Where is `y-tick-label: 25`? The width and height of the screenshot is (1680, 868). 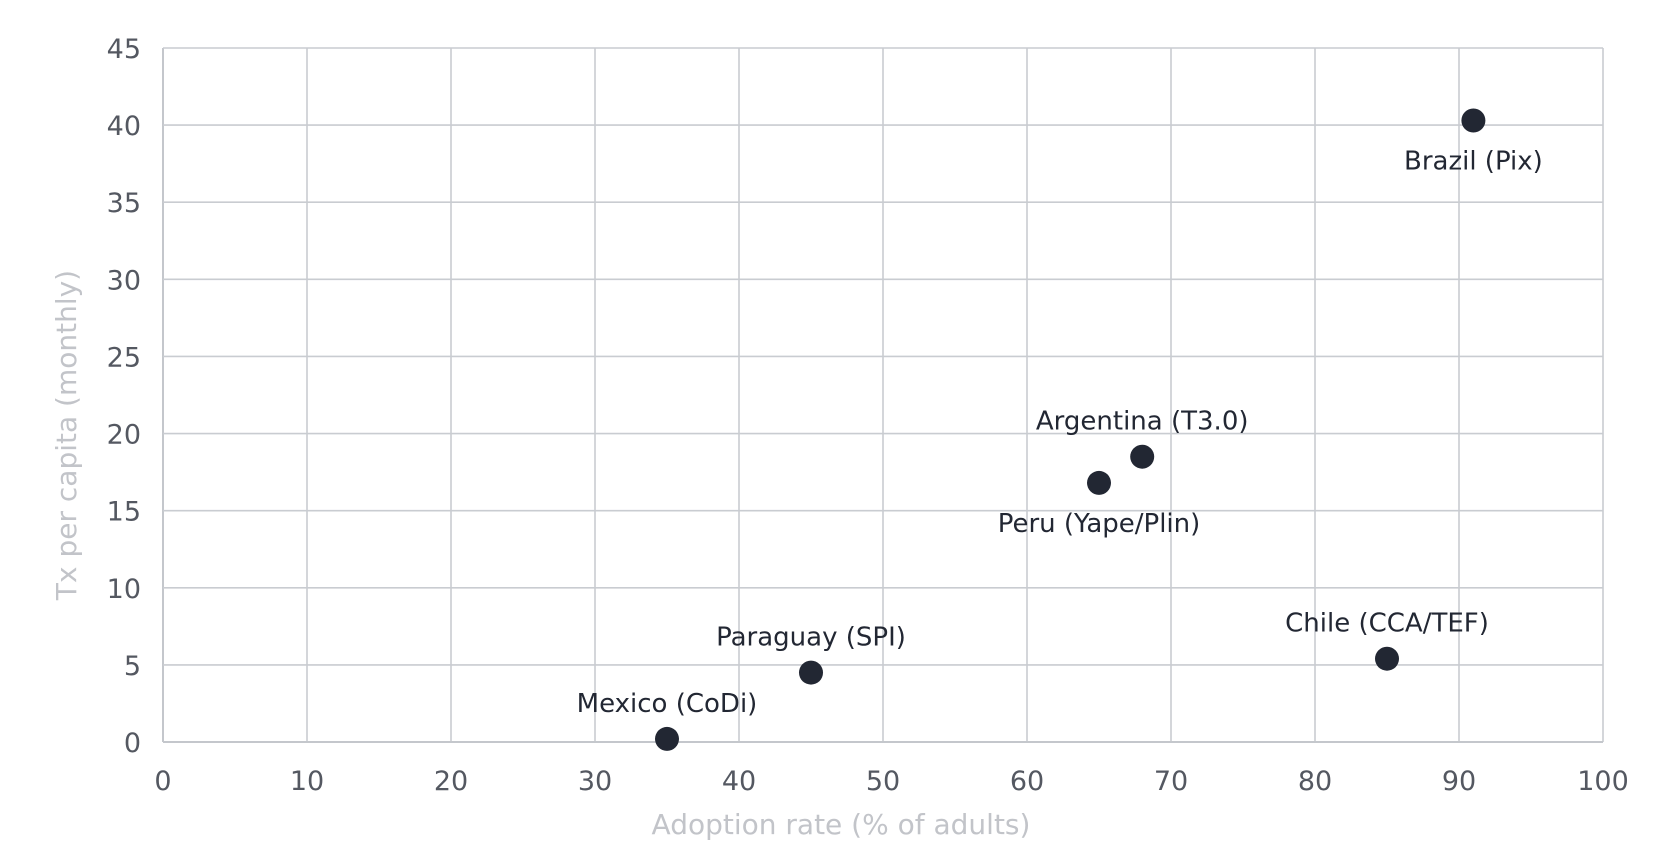
y-tick-label: 25 is located at coordinates (124, 357).